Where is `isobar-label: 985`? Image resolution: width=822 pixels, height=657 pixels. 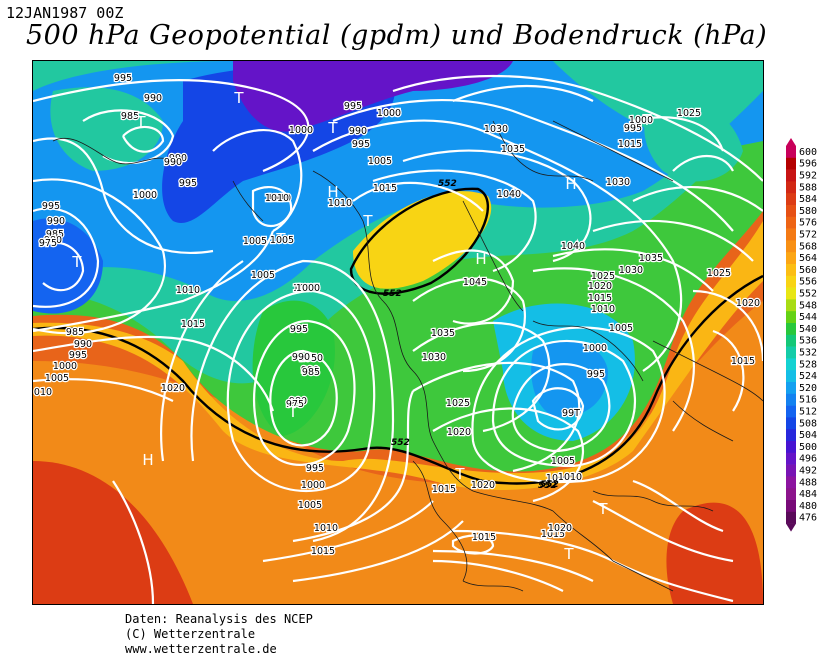 isobar-label: 985 is located at coordinates (130, 116).